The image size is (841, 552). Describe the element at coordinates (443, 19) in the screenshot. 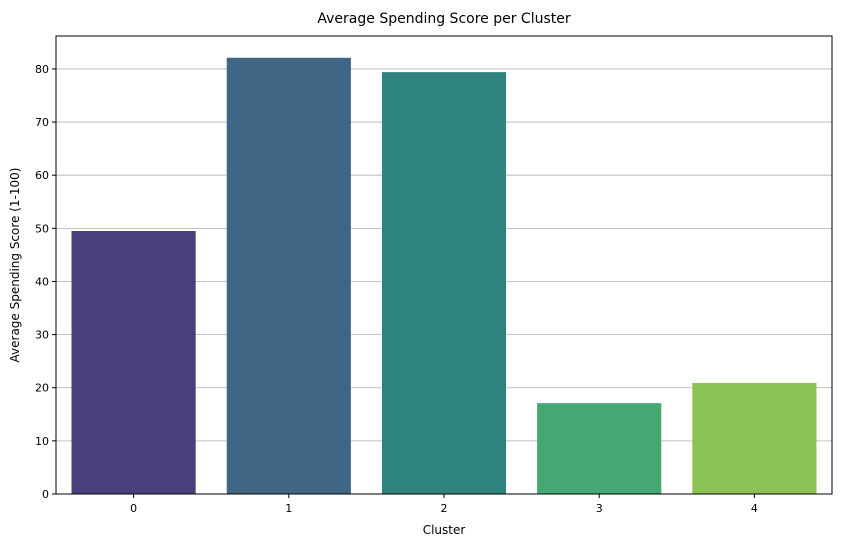

I see `chart-title: Average Spending Score per Cluster` at that location.